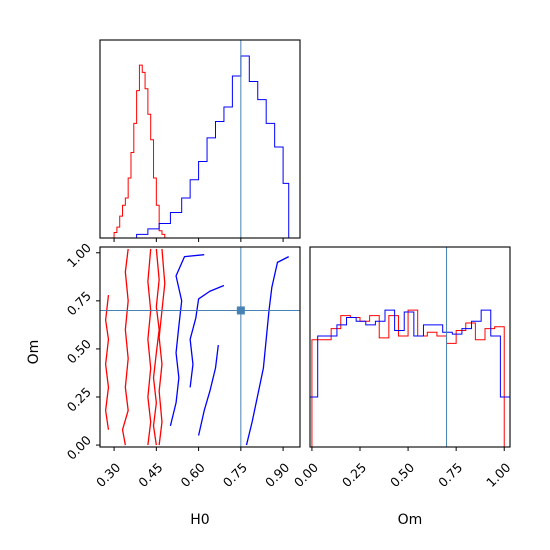 Image resolution: width=550 pixels, height=550 pixels. Describe the element at coordinates (34, 352) in the screenshot. I see `y-axis-label-om: Om` at that location.